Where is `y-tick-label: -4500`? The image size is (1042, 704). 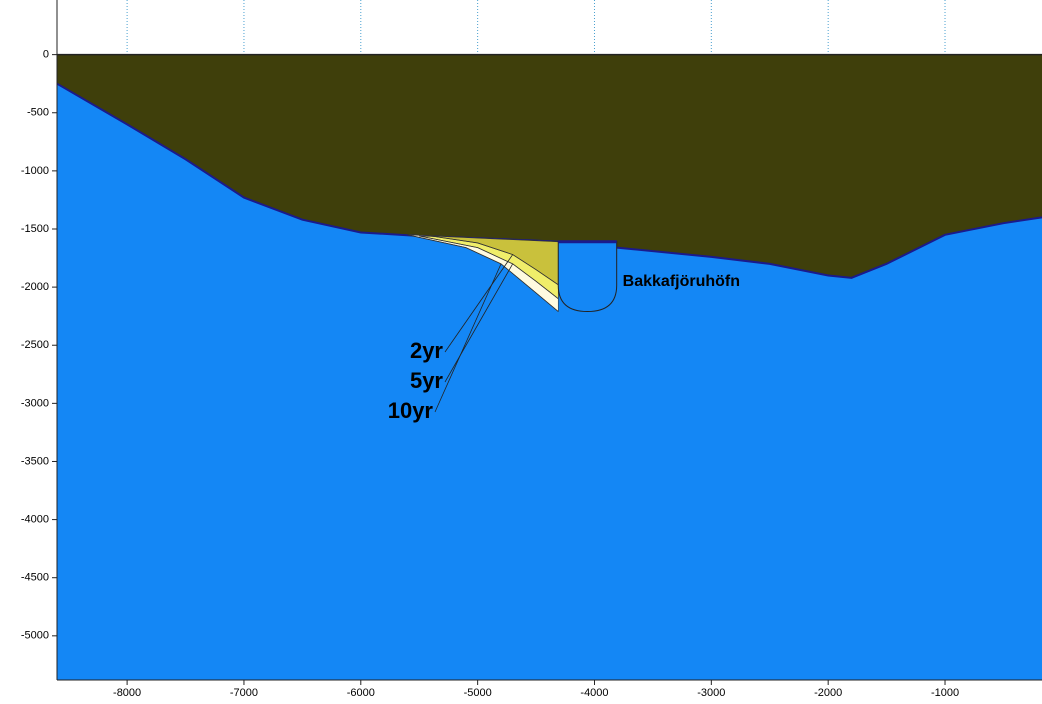 y-tick-label: -4500 is located at coordinates (35, 578).